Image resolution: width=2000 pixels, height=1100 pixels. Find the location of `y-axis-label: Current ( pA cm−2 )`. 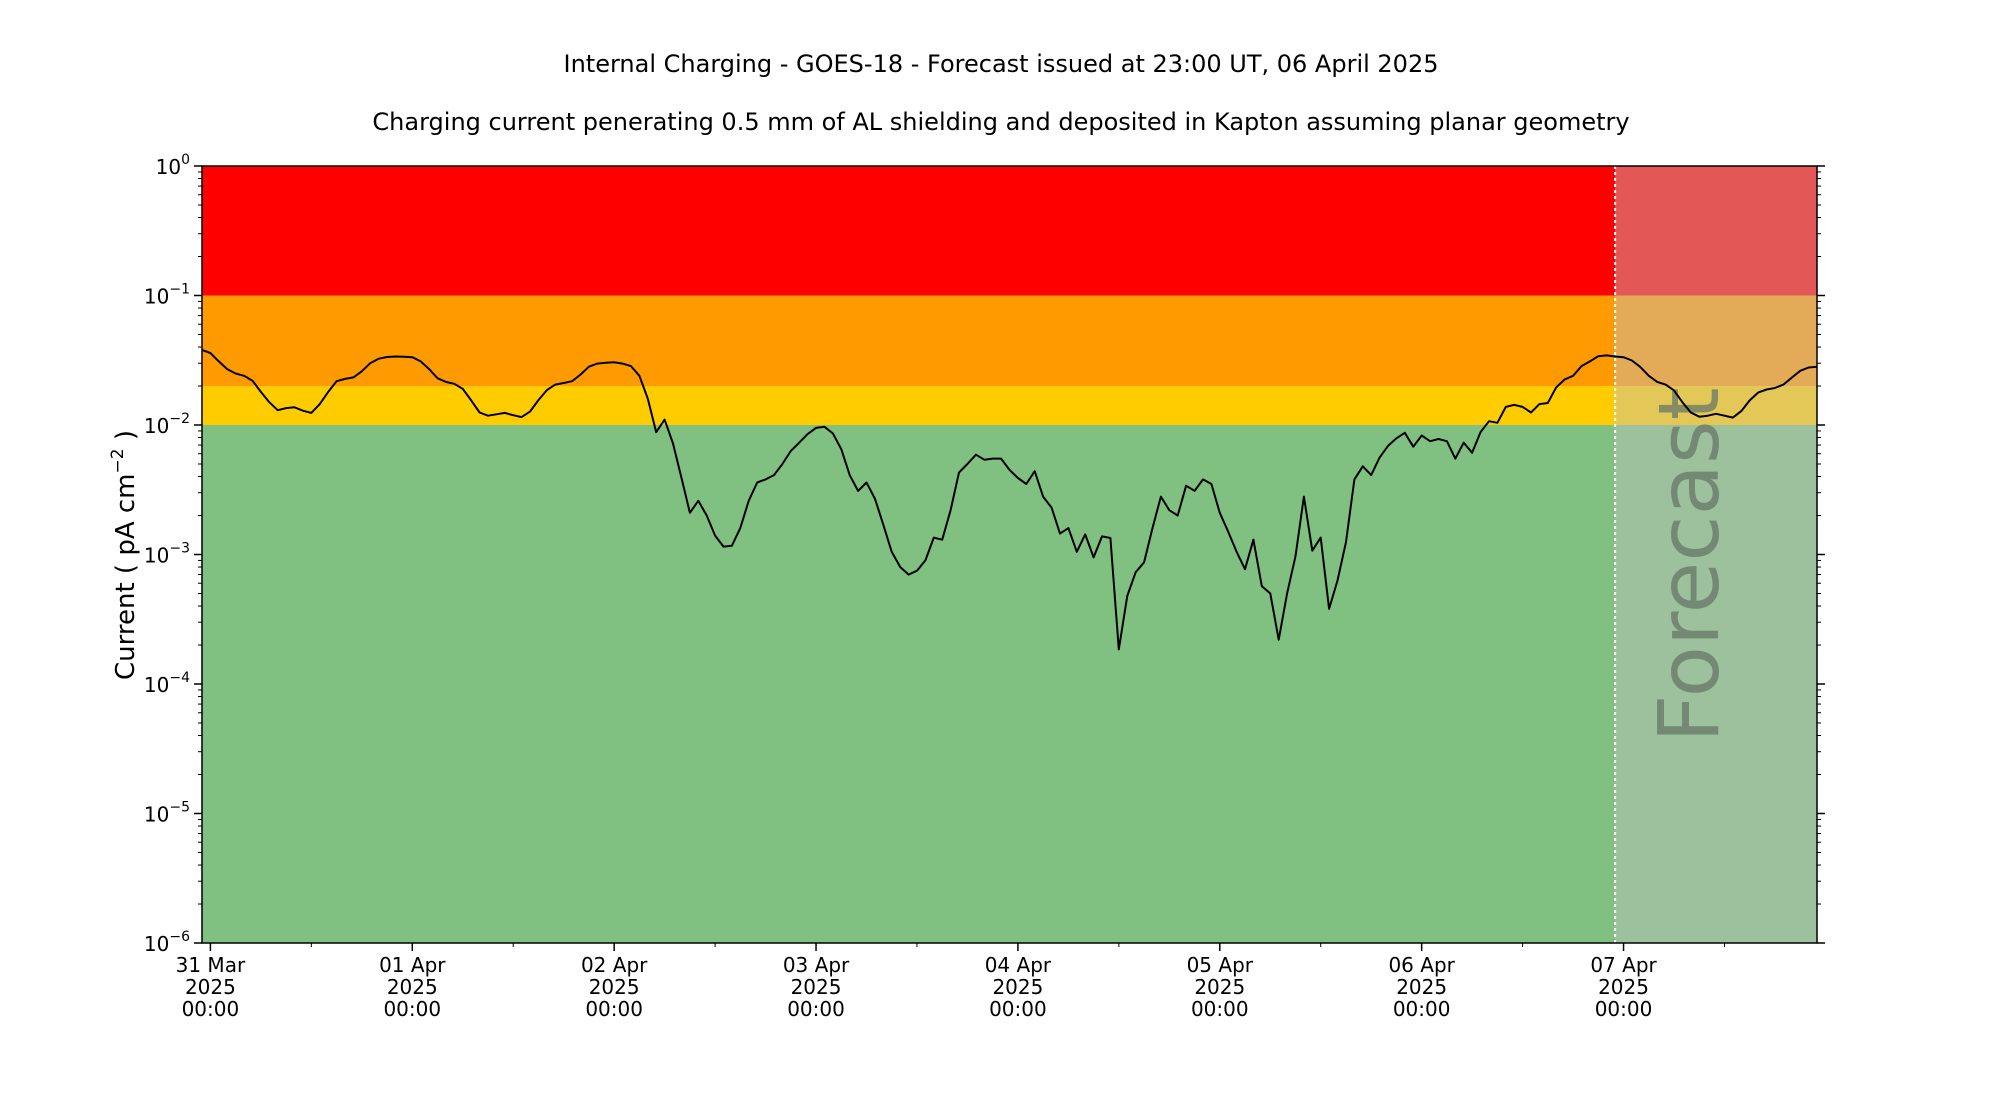

y-axis-label: Current ( pA cm−2 ) is located at coordinates (124, 555).